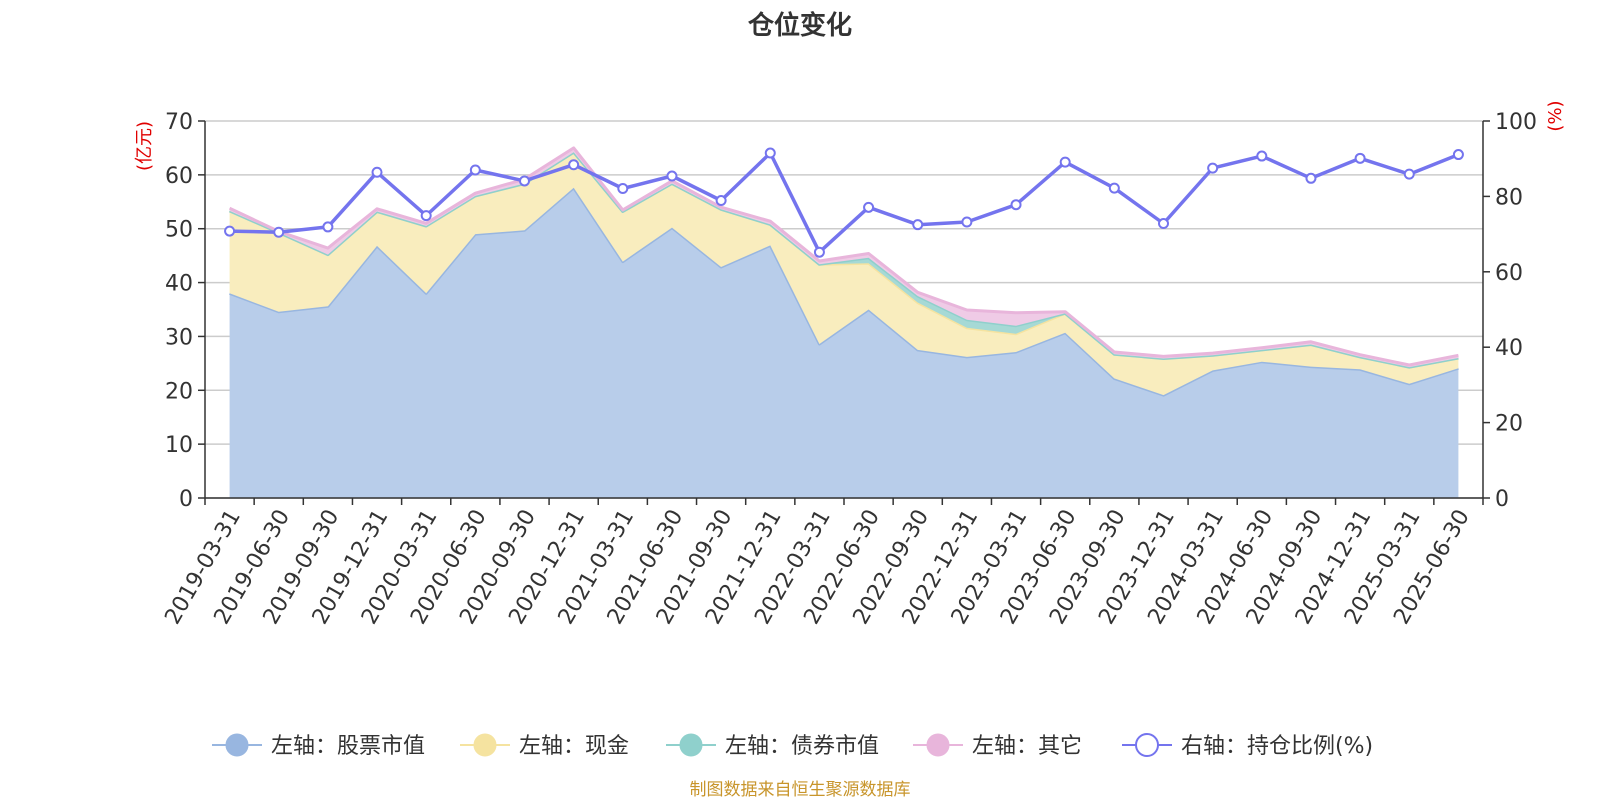 Image resolution: width=1600 pixels, height=800 pixels. I want to click on left-axis-tick-label: 60, so click(179, 176).